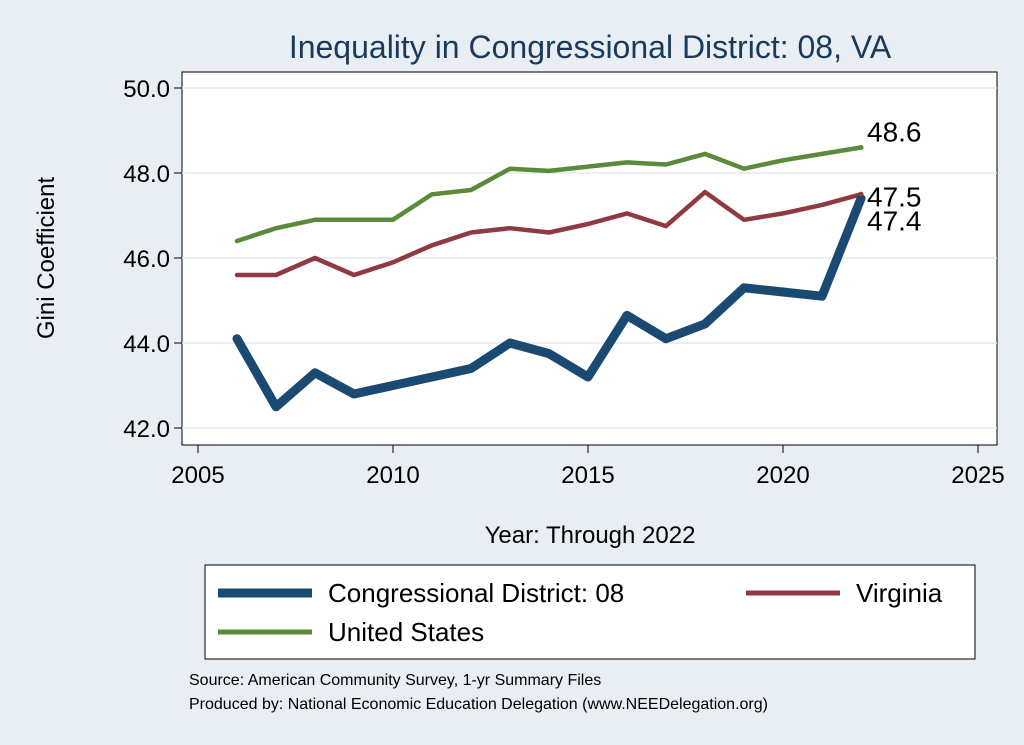  What do you see at coordinates (899, 593) in the screenshot?
I see `legend-label-virginia: Virginia` at bounding box center [899, 593].